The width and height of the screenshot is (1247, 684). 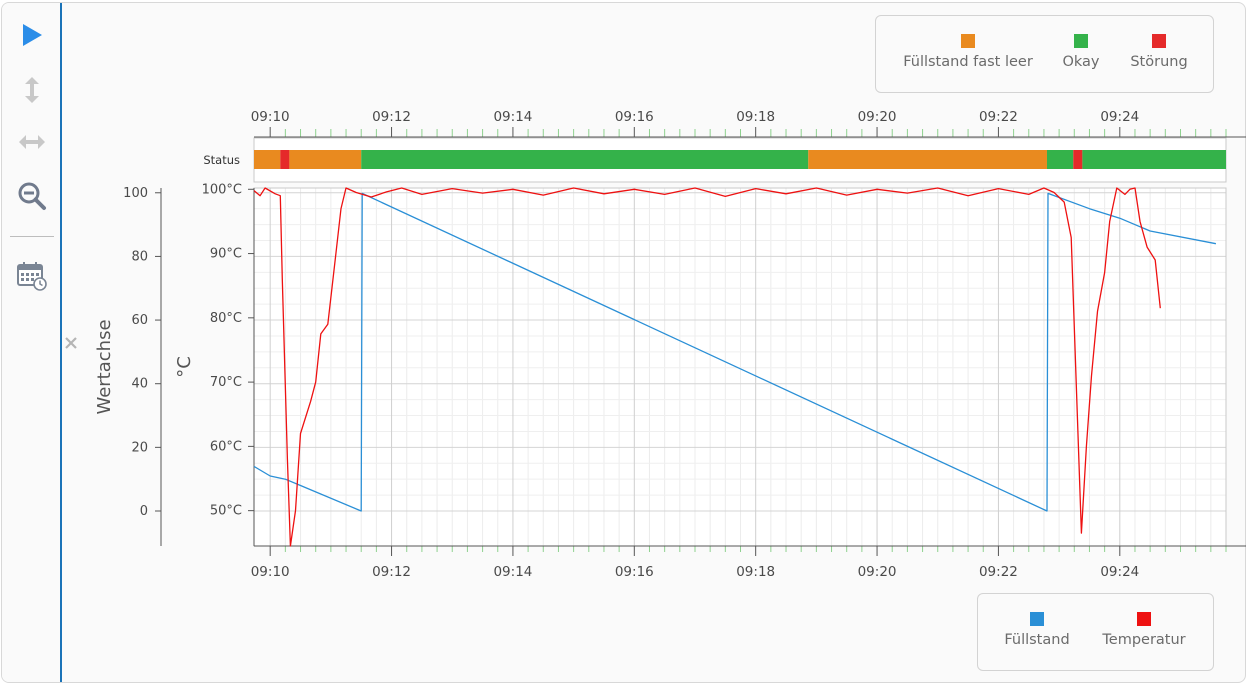 I want to click on chart-toolbar, so click(x=32, y=342).